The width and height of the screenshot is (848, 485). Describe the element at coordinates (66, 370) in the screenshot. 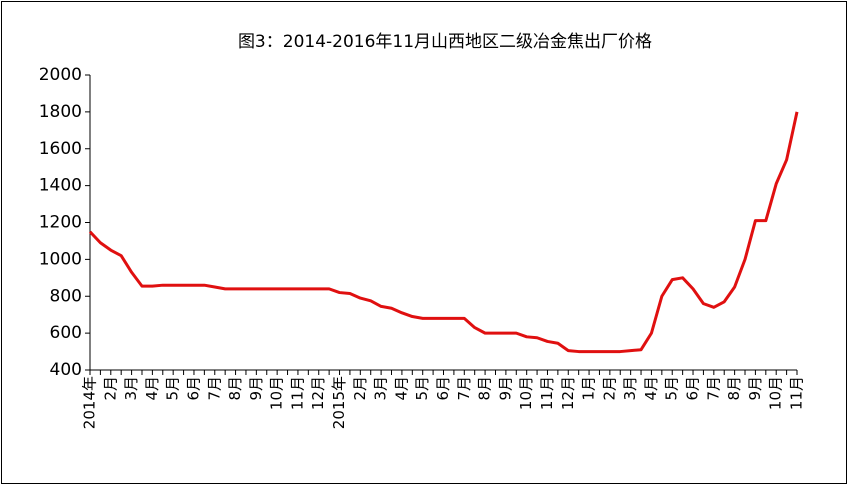

I see `y-tick-label: 400` at that location.